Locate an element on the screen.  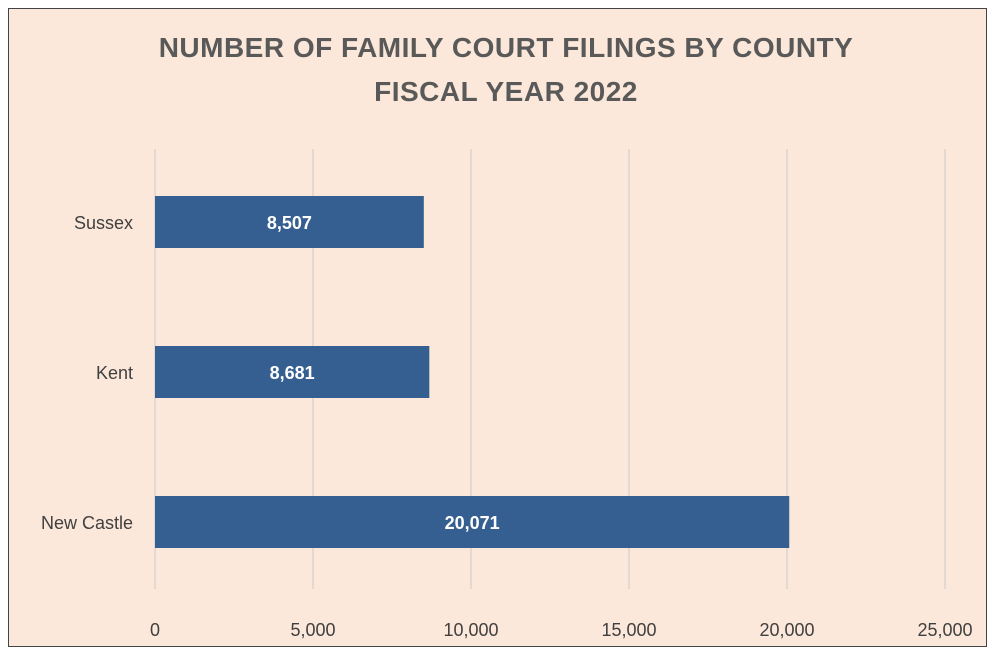
x-tick-label: 20,000 is located at coordinates (786, 630).